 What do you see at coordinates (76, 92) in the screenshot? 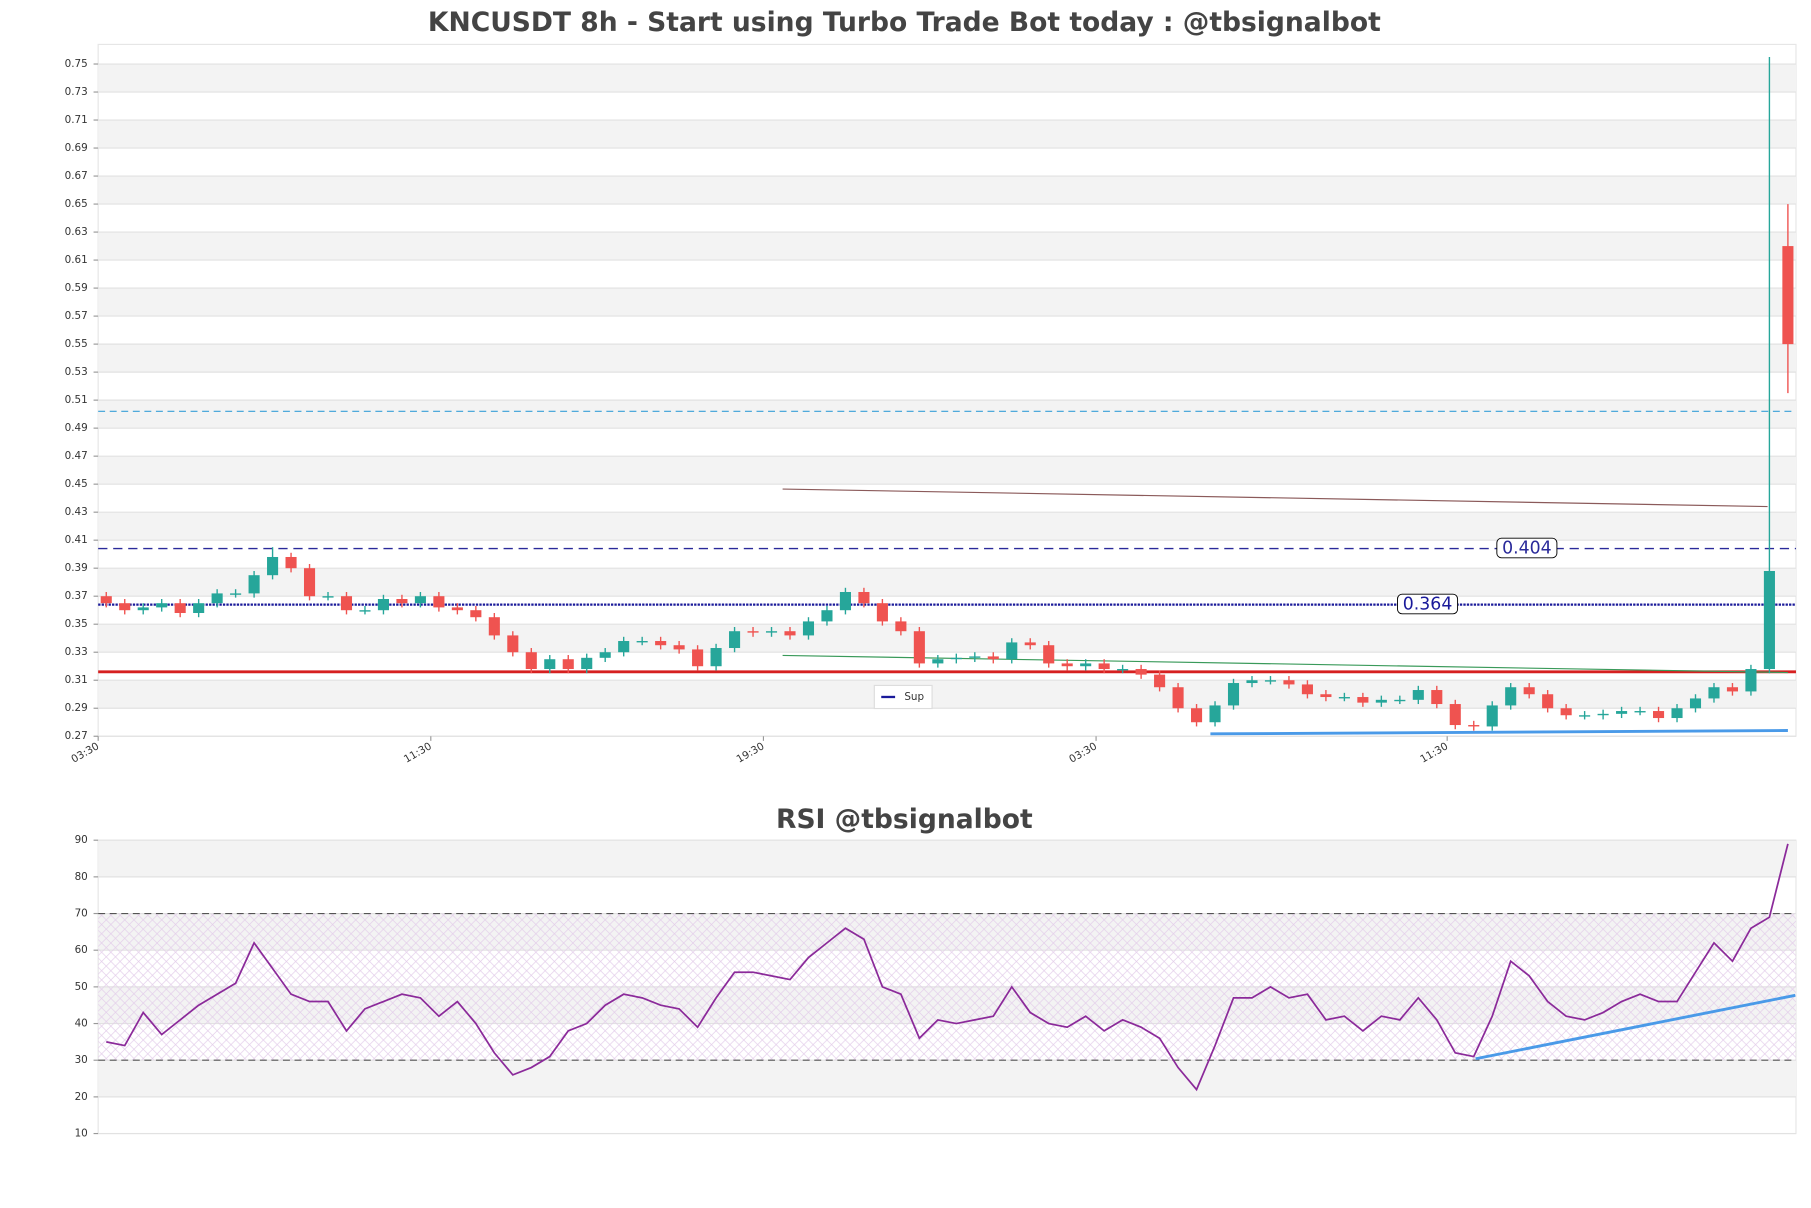
I see `y-tick-label: 0.73` at bounding box center [76, 92].